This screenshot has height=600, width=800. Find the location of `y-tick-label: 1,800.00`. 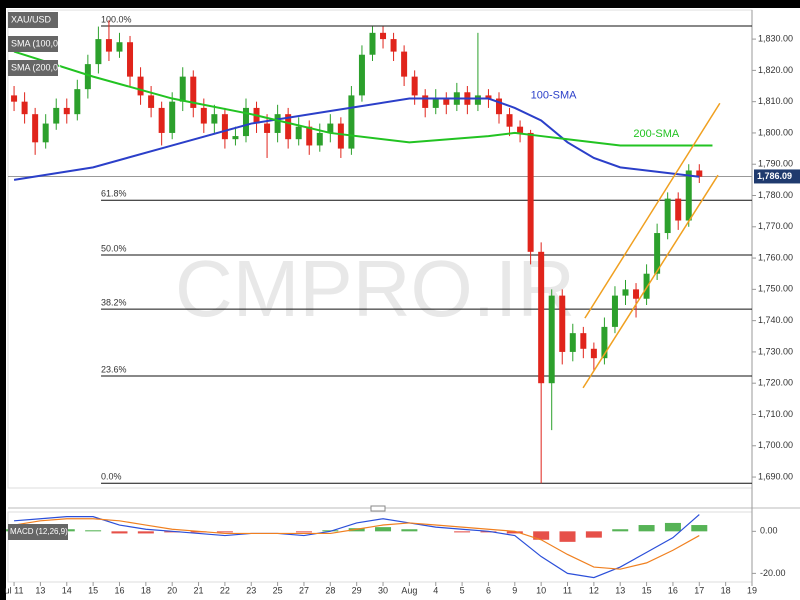

y-tick-label: 1,800.00 is located at coordinates (775, 132).